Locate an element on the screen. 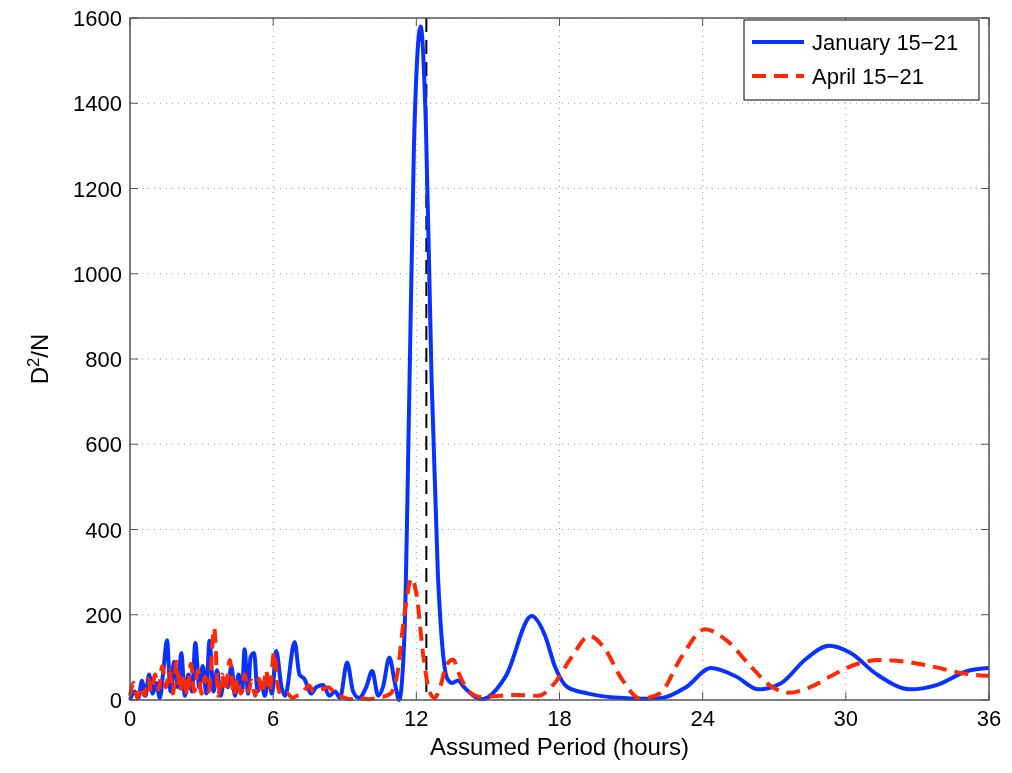  x-tick-label: 36 is located at coordinates (989, 718).